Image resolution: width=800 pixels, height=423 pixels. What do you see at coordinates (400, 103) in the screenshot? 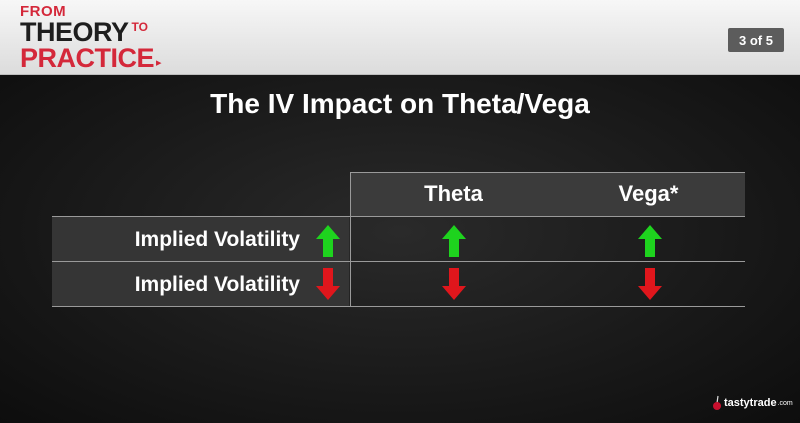
I see `slide-title: The IV Impact on Theta/Vega` at bounding box center [400, 103].